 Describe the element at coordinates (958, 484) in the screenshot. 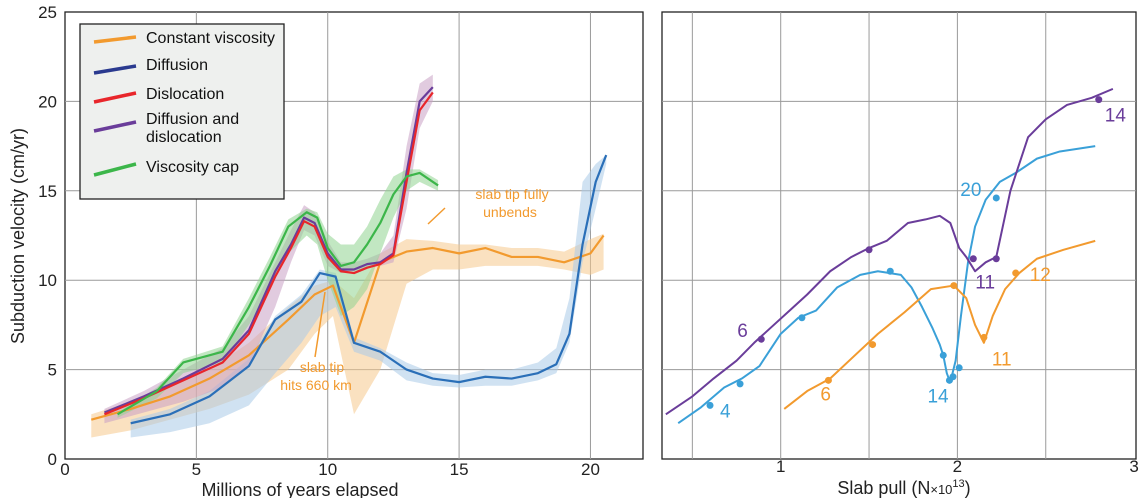

I see `right-xlabel-exponent: 13` at that location.